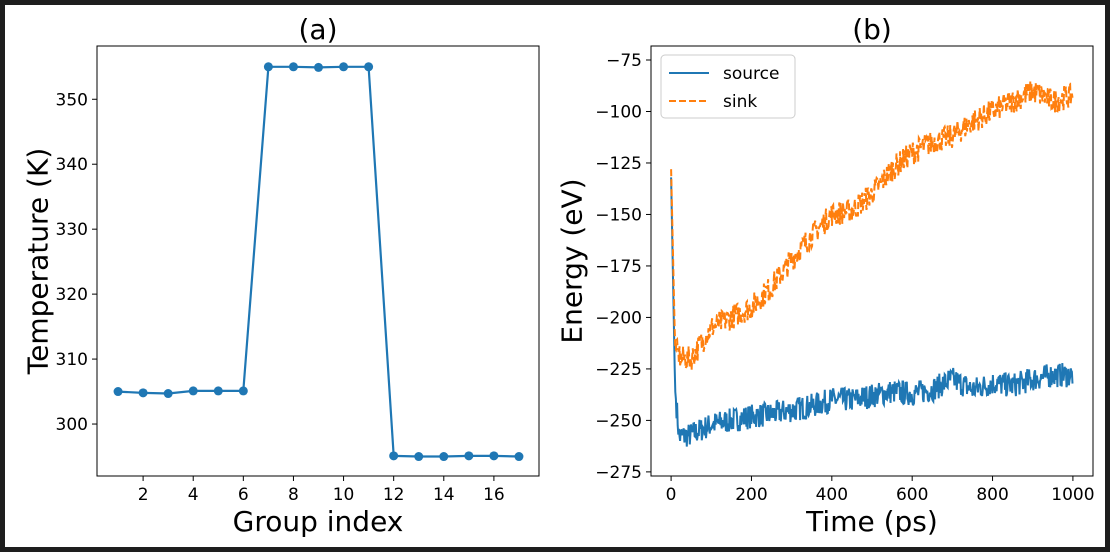  What do you see at coordinates (751, 495) in the screenshot?
I see `x-tick-label: 200` at bounding box center [751, 495].